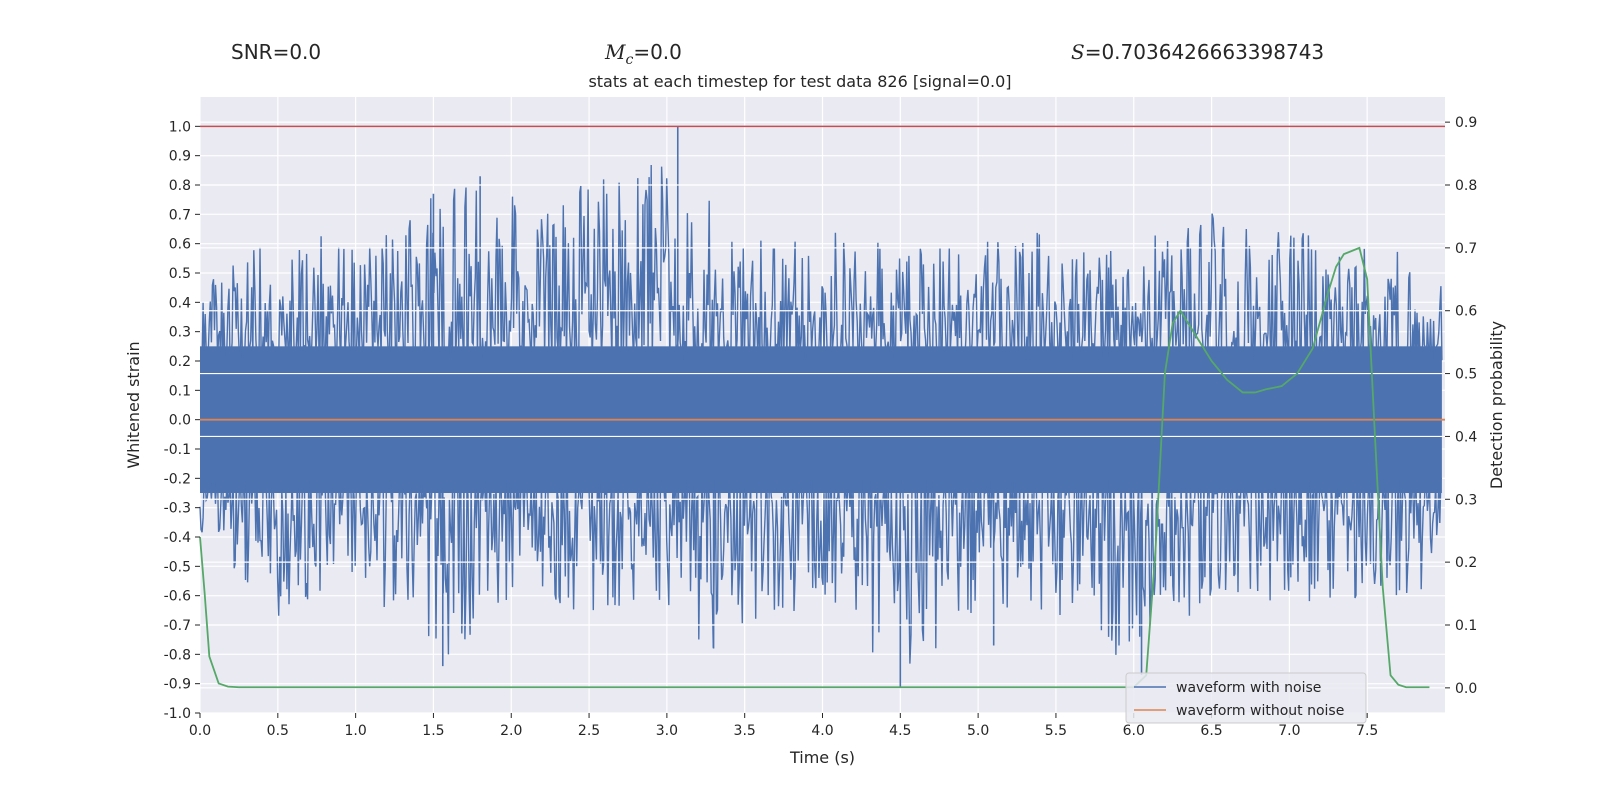 Image resolution: width=1600 pixels, height=800 pixels. Describe the element at coordinates (900, 731) in the screenshot. I see `x-tick-label: 4.5` at that location.